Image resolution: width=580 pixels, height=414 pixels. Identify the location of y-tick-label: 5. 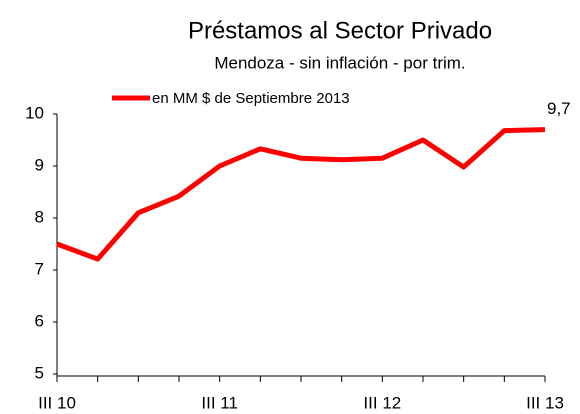
(39, 372).